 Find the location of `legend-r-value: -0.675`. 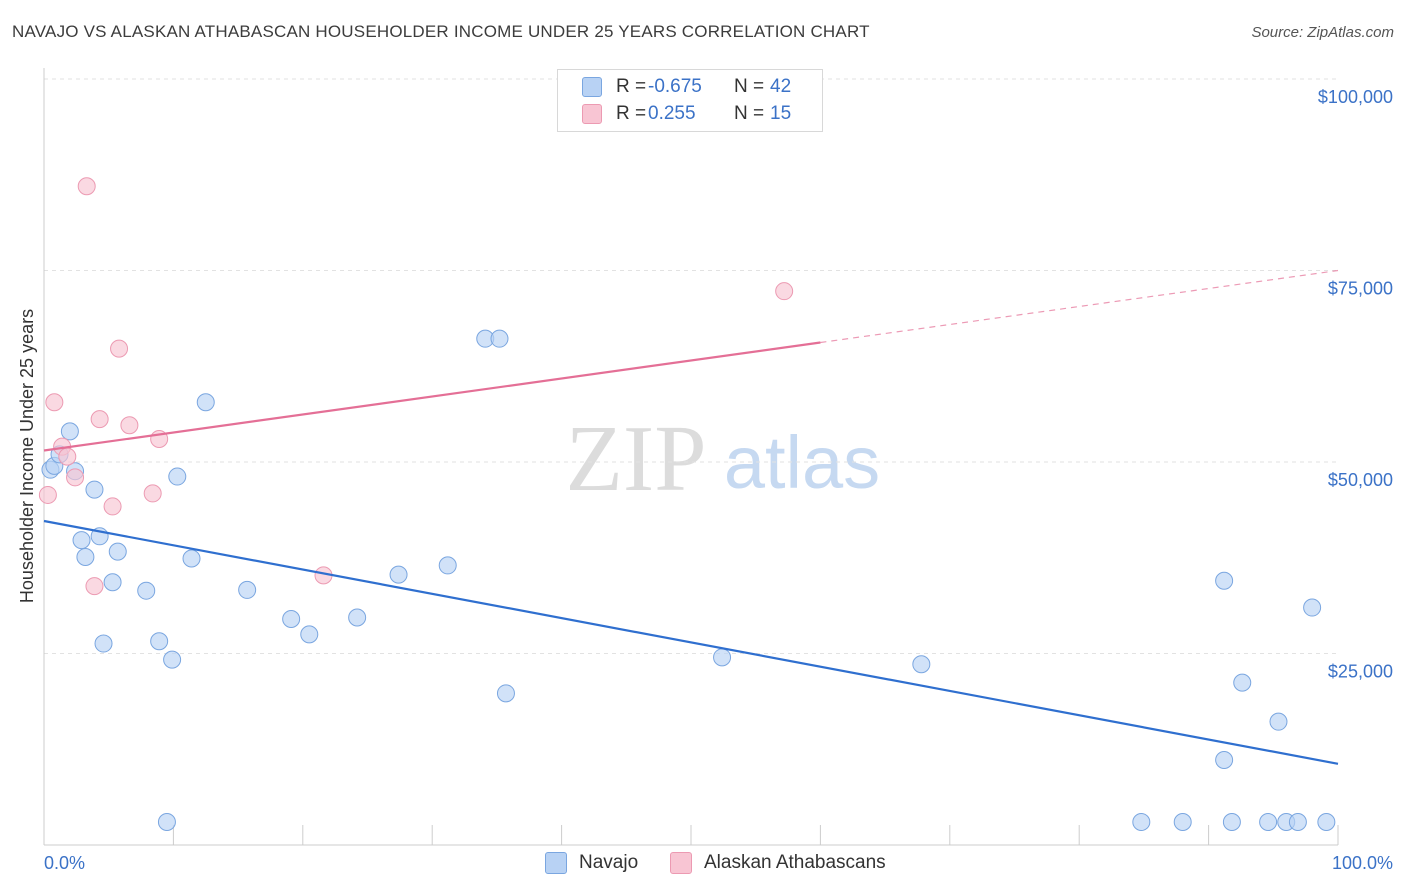

legend-r-value: -0.675 is located at coordinates (675, 86).